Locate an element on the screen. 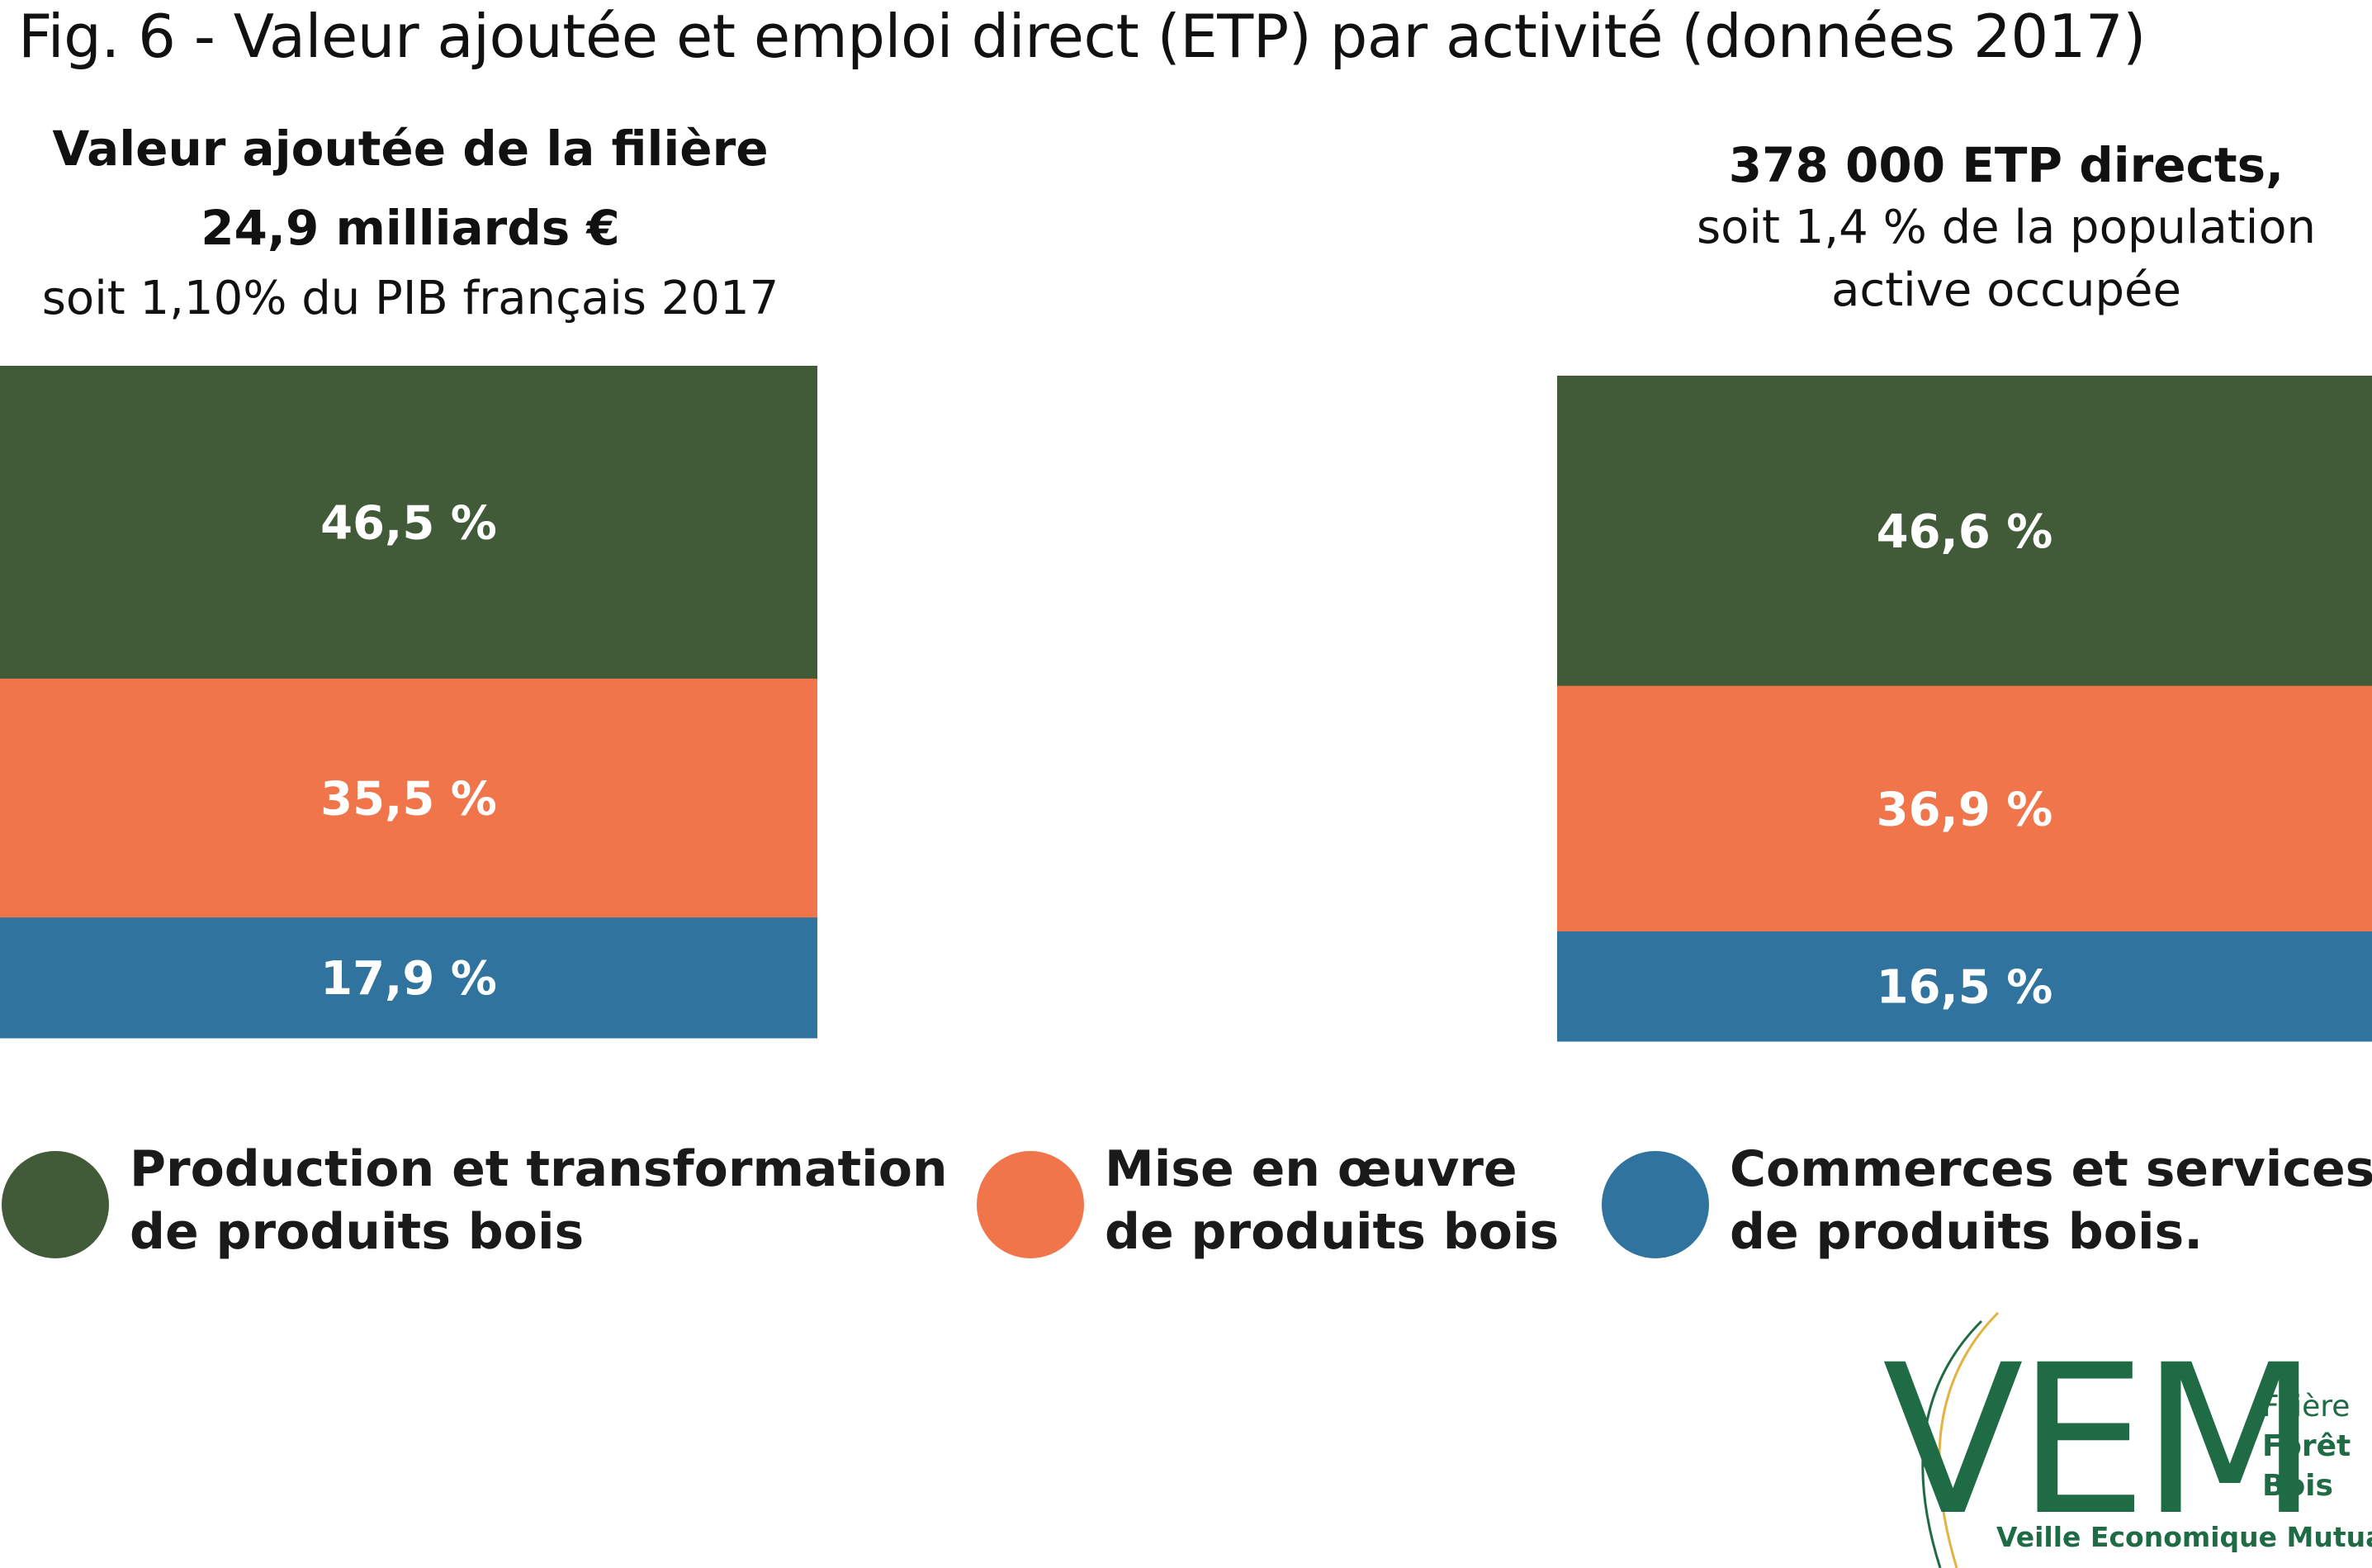 Image resolution: width=2372 pixels, height=1568 pixels. legend-label-line1: Production et transformation is located at coordinates (539, 1169).